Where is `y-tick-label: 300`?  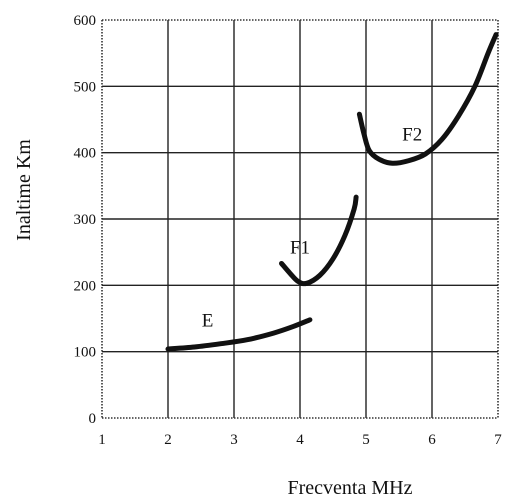 y-tick-label: 300 is located at coordinates (85, 220).